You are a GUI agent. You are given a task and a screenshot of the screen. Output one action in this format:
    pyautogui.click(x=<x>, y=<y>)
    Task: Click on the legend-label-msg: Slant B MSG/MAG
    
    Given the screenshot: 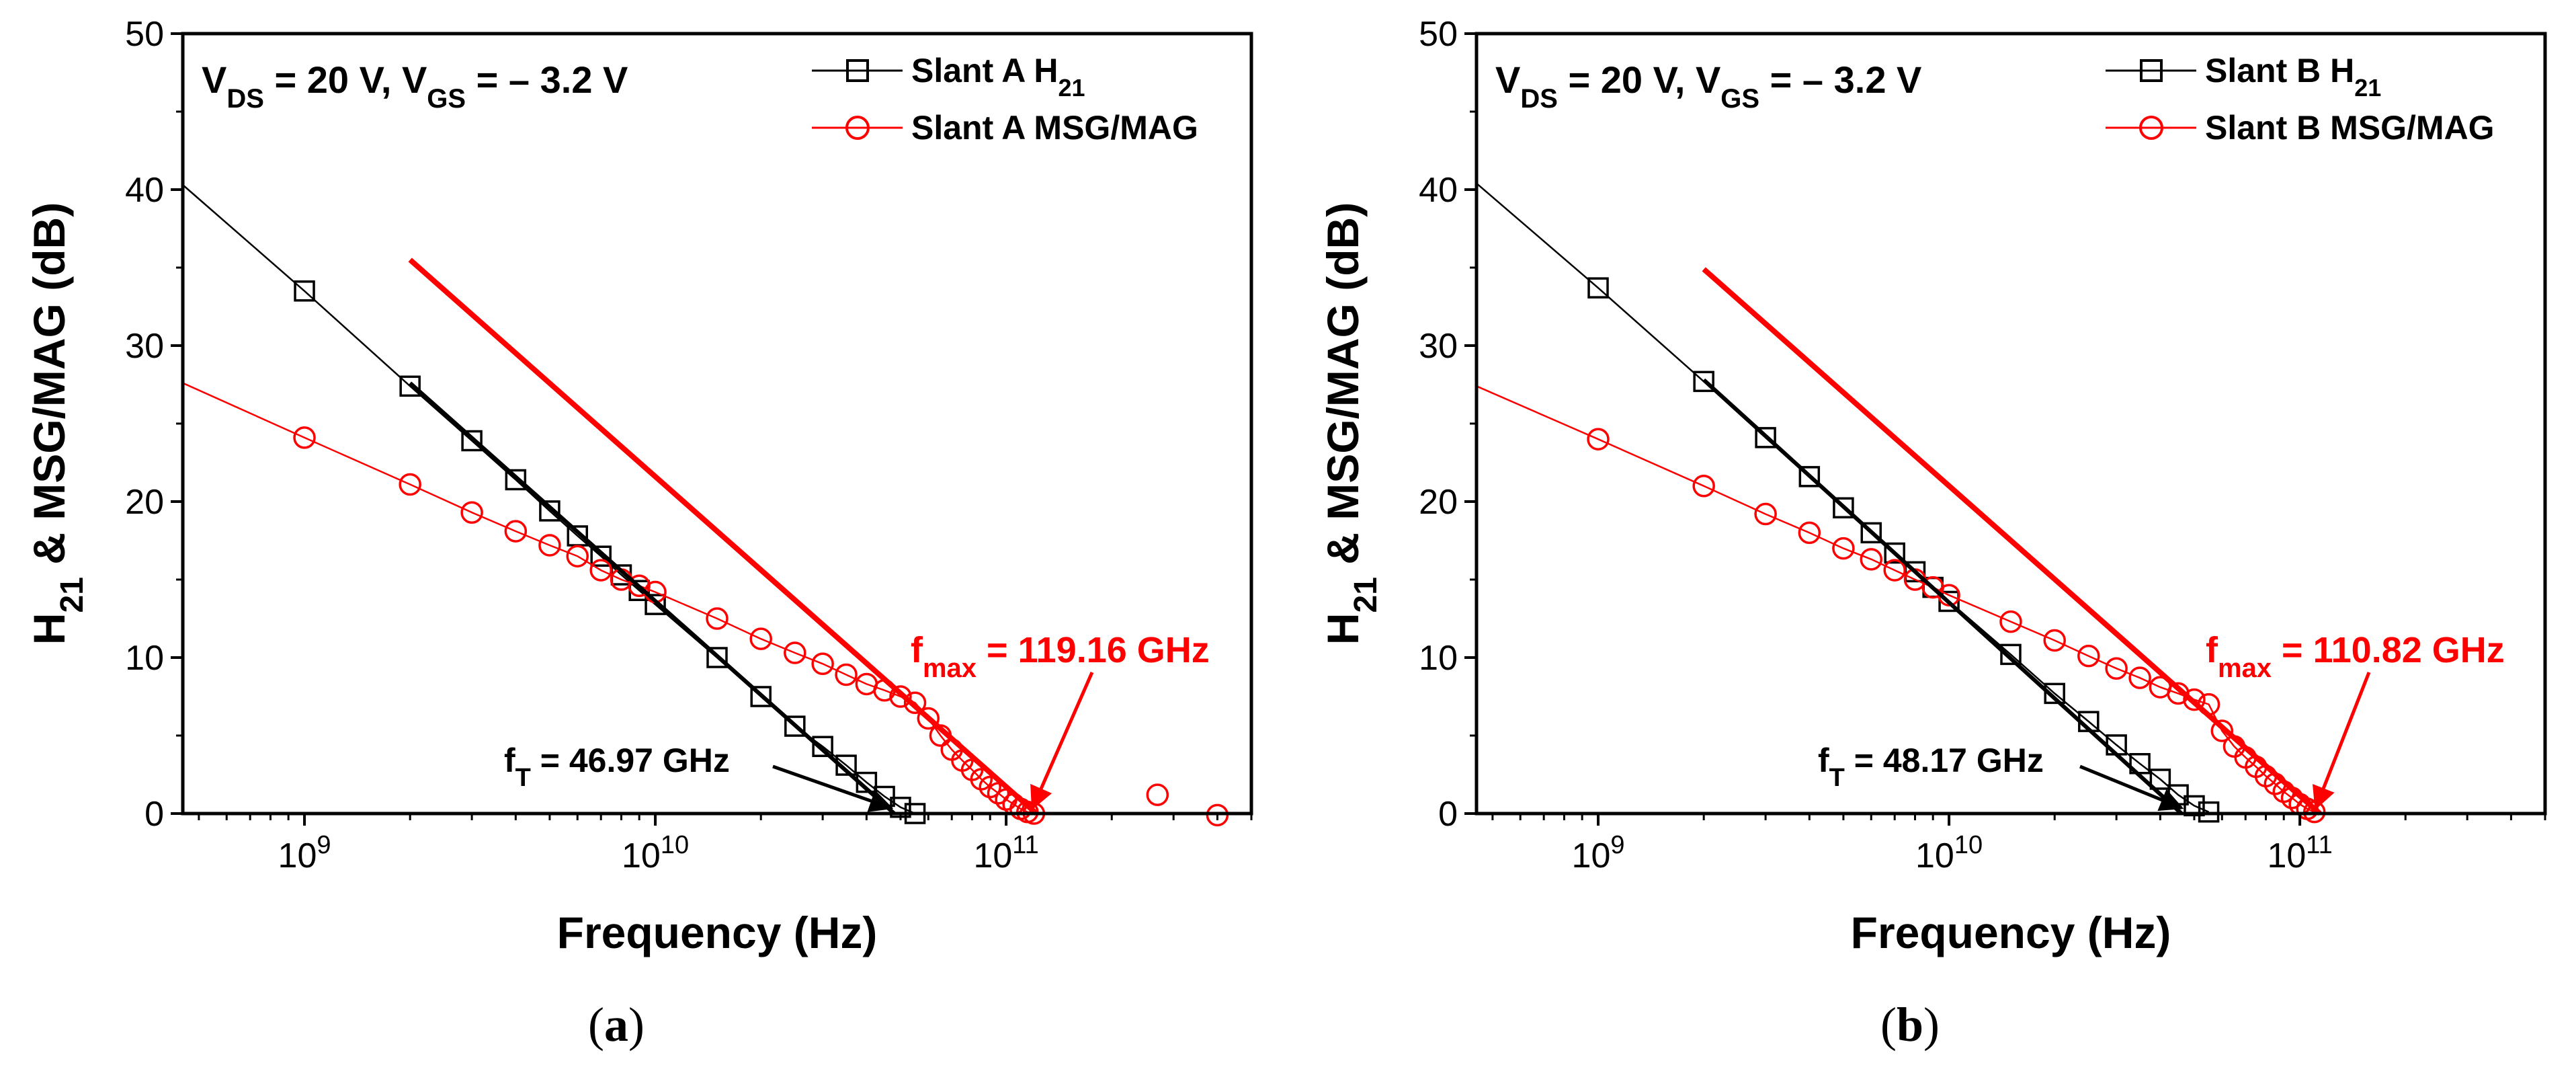 What is the action you would take?
    pyautogui.click(x=2350, y=128)
    